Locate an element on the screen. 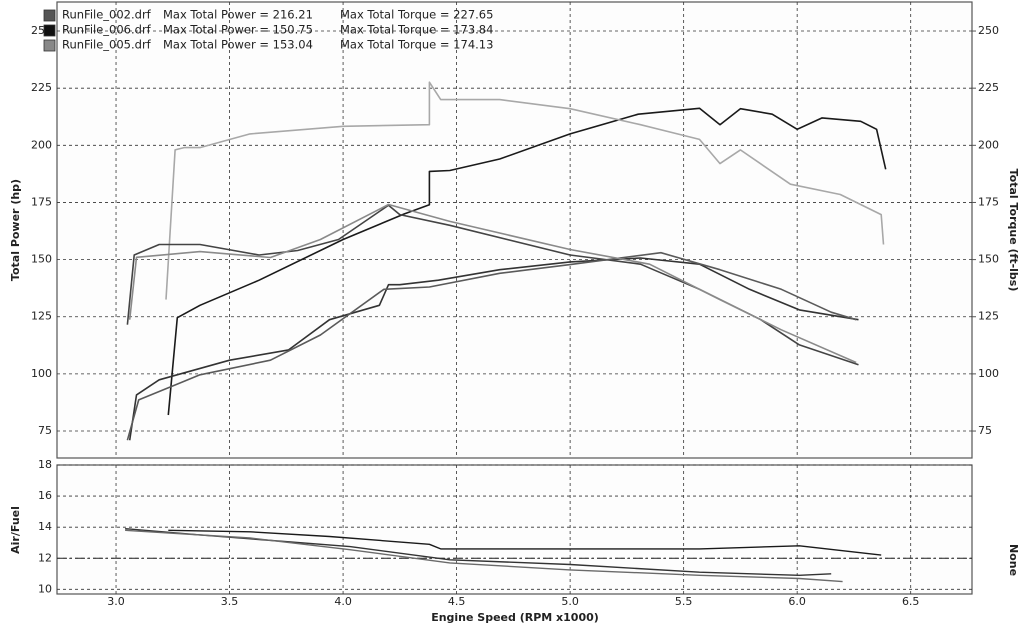 This screenshot has height=629, width=1024. y2-tick-label: 200 is located at coordinates (988, 144).